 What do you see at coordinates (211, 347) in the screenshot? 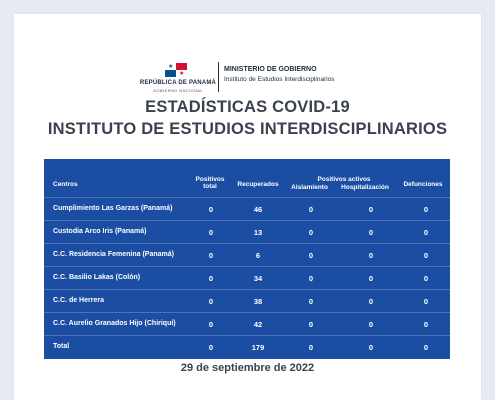
I see `total-positivos: 0` at bounding box center [211, 347].